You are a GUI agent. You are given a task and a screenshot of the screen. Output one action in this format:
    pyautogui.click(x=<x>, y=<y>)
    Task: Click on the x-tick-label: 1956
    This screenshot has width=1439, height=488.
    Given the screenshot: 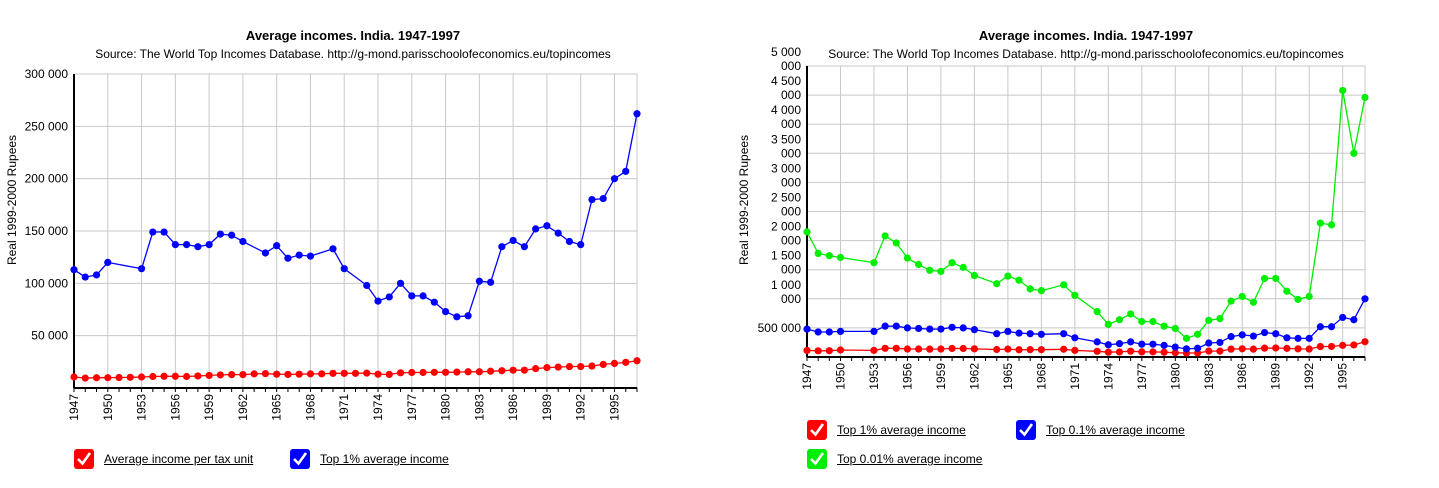 What is the action you would take?
    pyautogui.click(x=175, y=407)
    